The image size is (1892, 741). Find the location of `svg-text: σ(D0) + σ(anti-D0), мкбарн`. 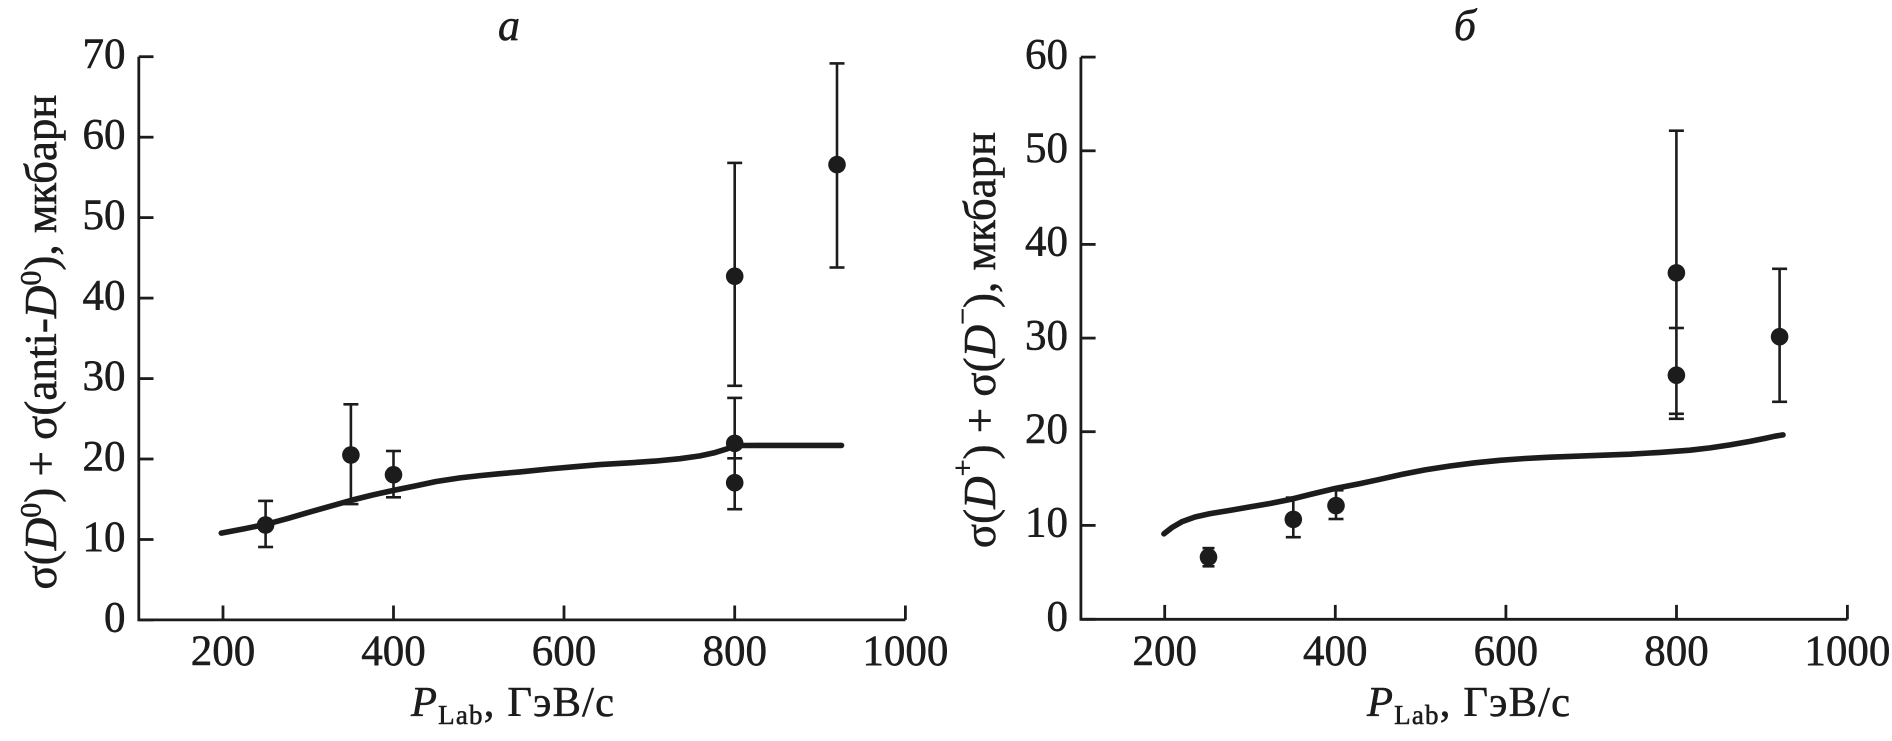

svg-text: σ(D0) + σ(anti-D0), мкбарн is located at coordinates (41, 342).